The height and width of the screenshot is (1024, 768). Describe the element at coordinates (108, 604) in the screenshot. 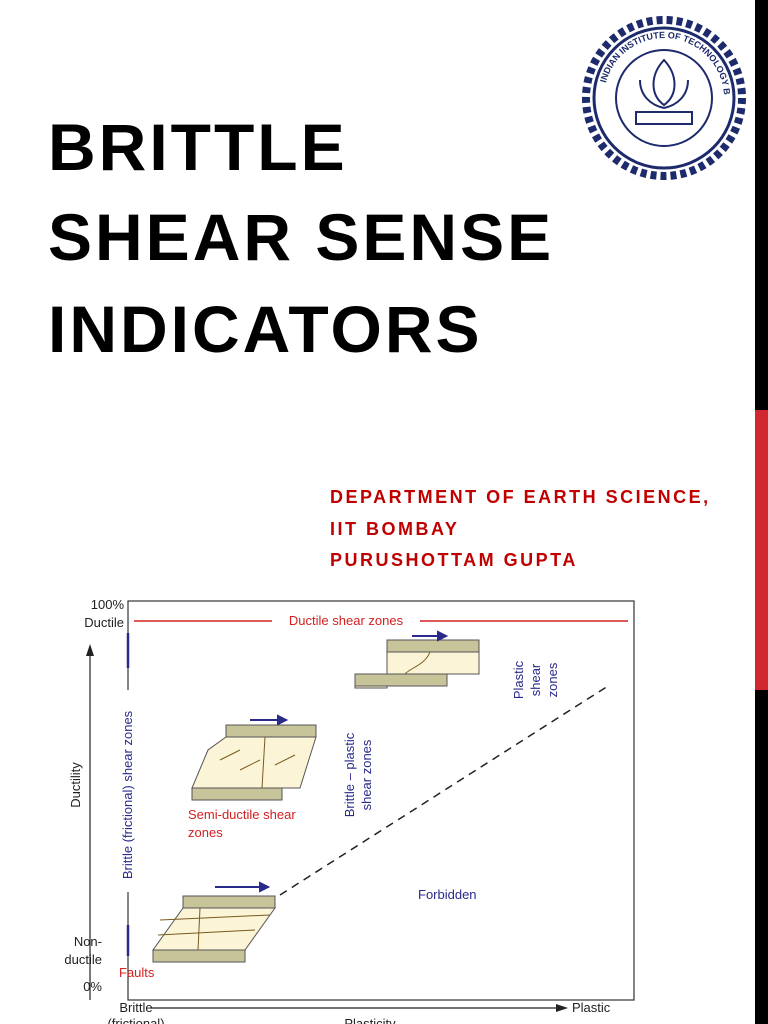

I see `y-axis-end: 100%` at that location.